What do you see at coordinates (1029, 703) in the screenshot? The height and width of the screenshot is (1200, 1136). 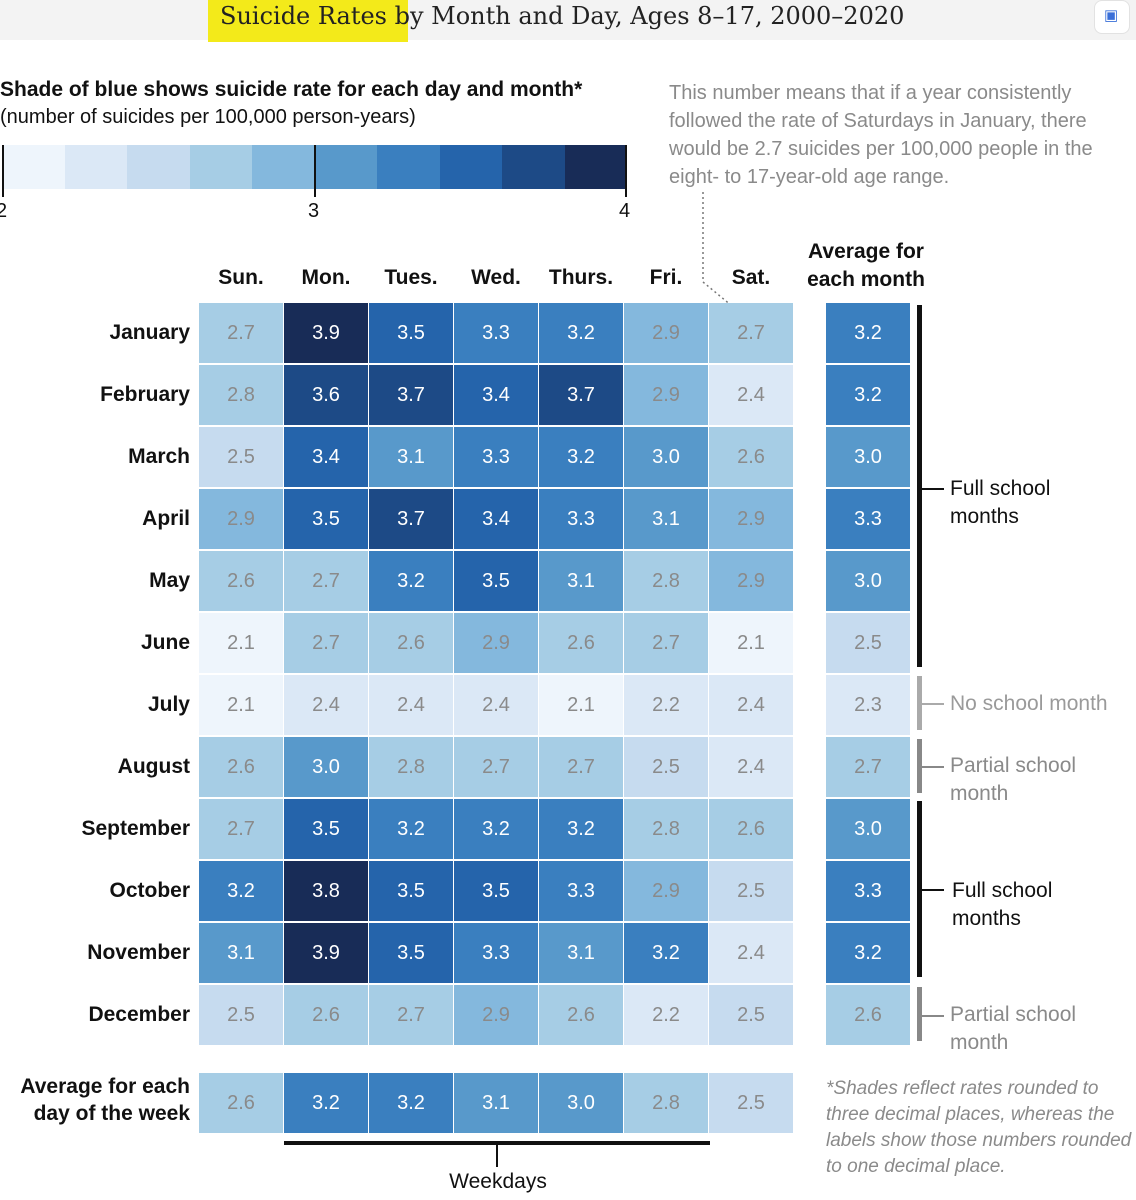 I see `no-school-label: No school month` at bounding box center [1029, 703].